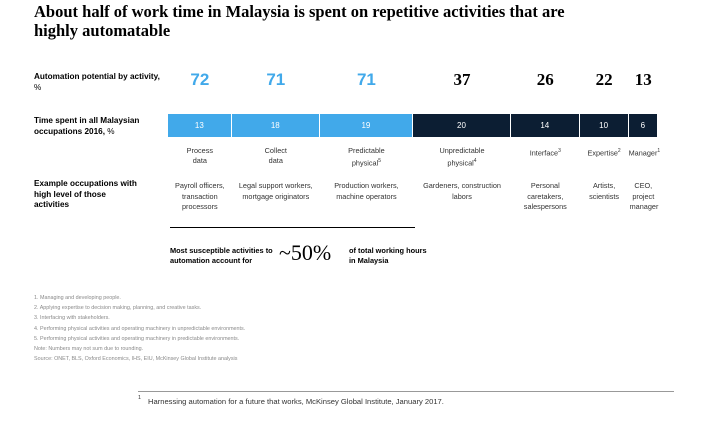 The image size is (724, 422). What do you see at coordinates (292, 227) in the screenshot?
I see `callout-divider` at bounding box center [292, 227].